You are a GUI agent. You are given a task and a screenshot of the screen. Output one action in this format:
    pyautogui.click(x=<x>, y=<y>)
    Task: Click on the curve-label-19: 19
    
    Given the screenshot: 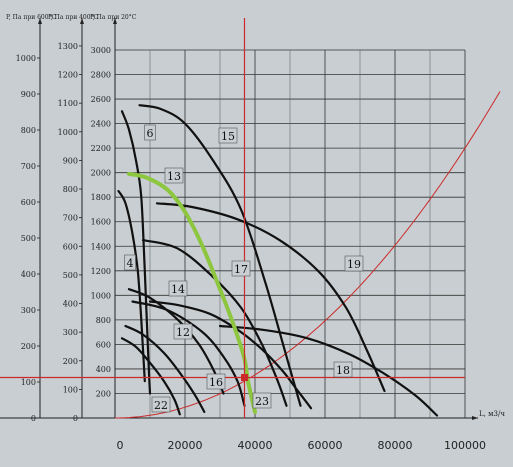 What is the action you would take?
    pyautogui.click(x=354, y=264)
    